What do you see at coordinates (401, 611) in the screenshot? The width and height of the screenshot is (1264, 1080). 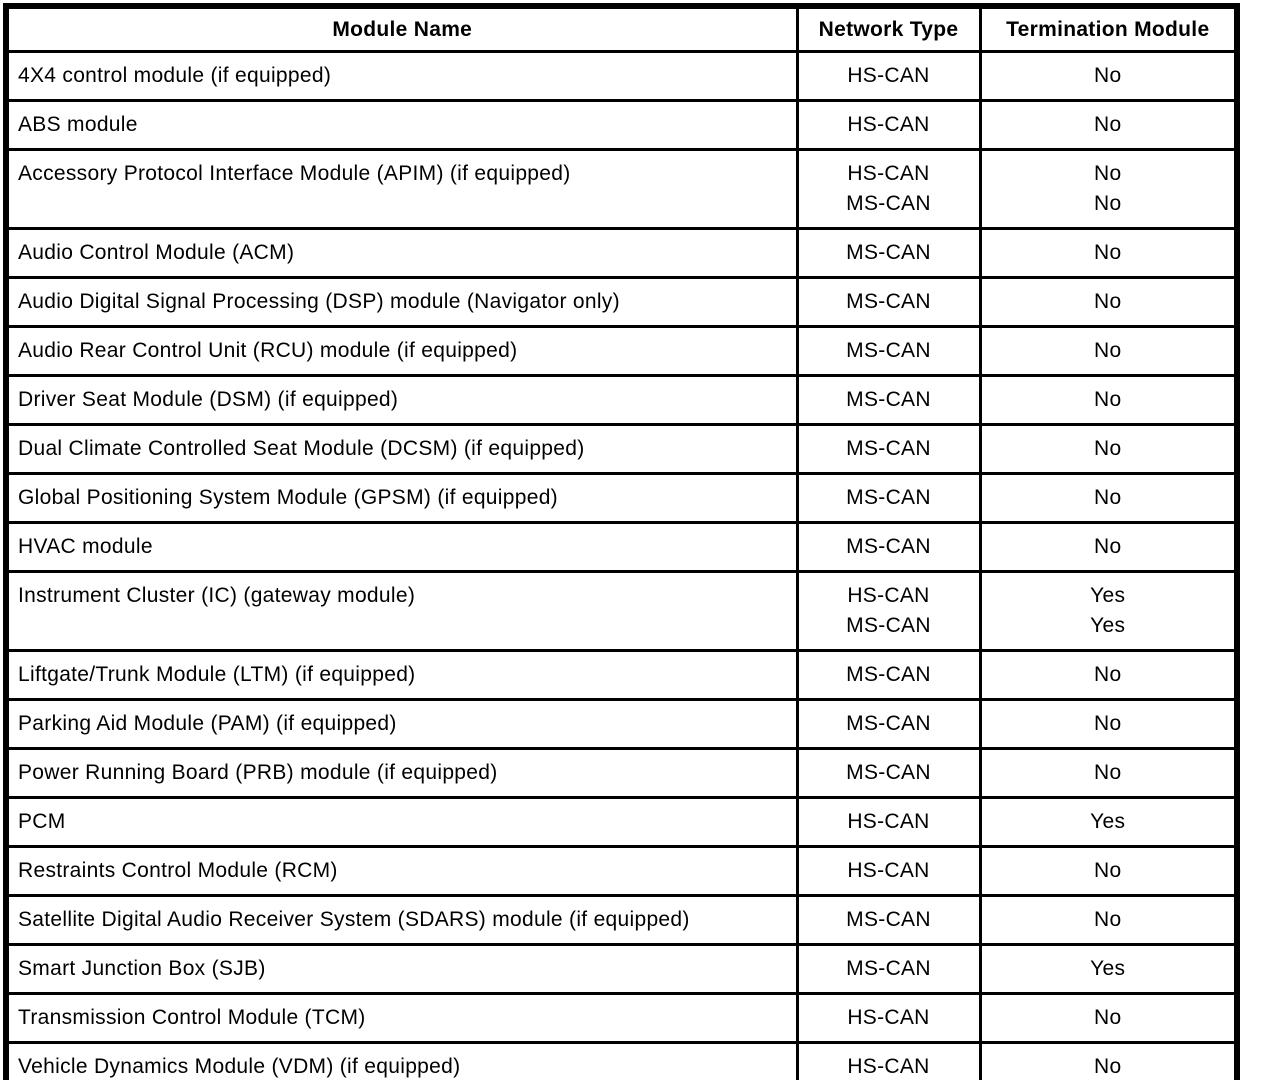 I see `module-name-cell: Instrument Cluster (IC) (gateway module)` at bounding box center [401, 611].